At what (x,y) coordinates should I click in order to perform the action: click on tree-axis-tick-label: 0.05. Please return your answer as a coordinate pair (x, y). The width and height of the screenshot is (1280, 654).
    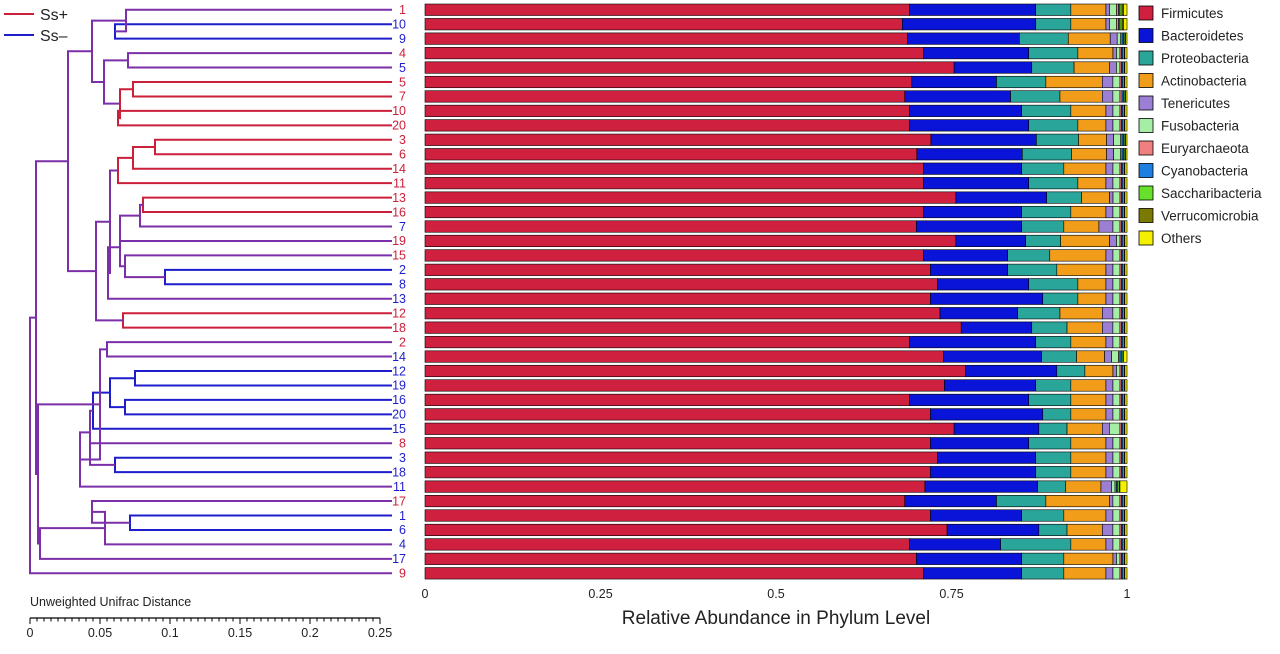
    Looking at the image, I should click on (100, 633).